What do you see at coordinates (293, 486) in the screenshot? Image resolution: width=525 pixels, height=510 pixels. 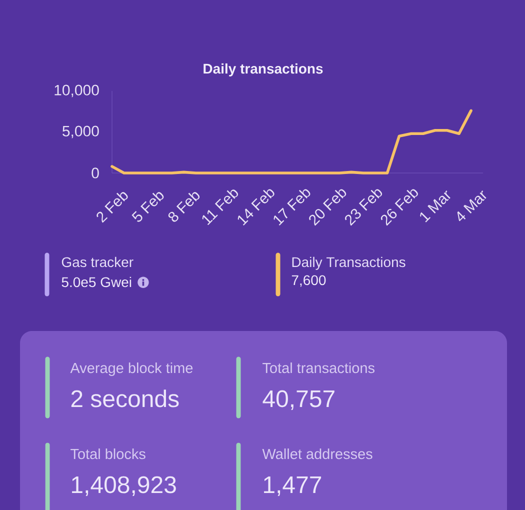 I see `text: 1,477` at bounding box center [293, 486].